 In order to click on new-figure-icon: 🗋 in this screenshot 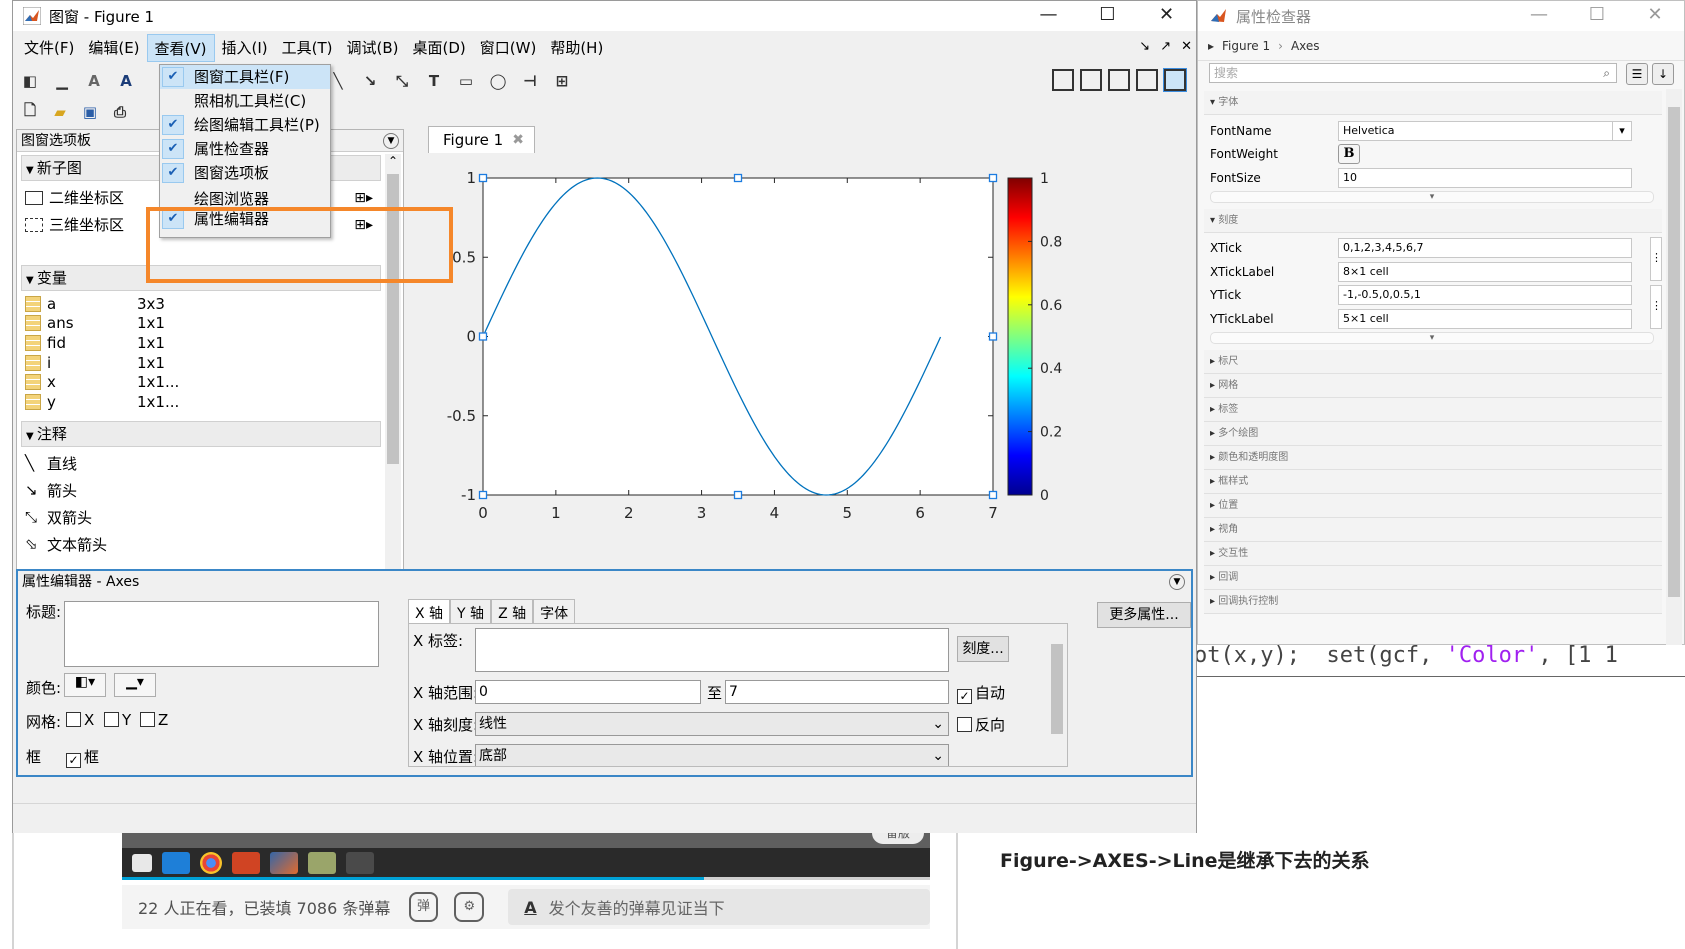, I will do `click(30, 109)`.